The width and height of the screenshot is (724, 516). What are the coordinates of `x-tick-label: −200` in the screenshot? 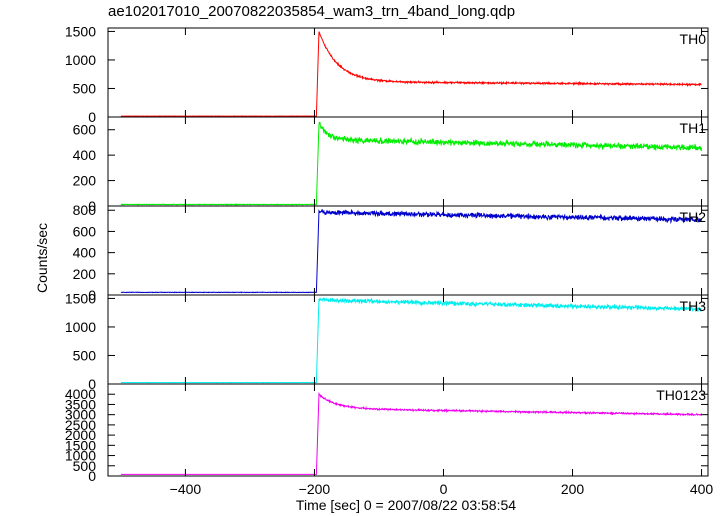 It's located at (315, 489).